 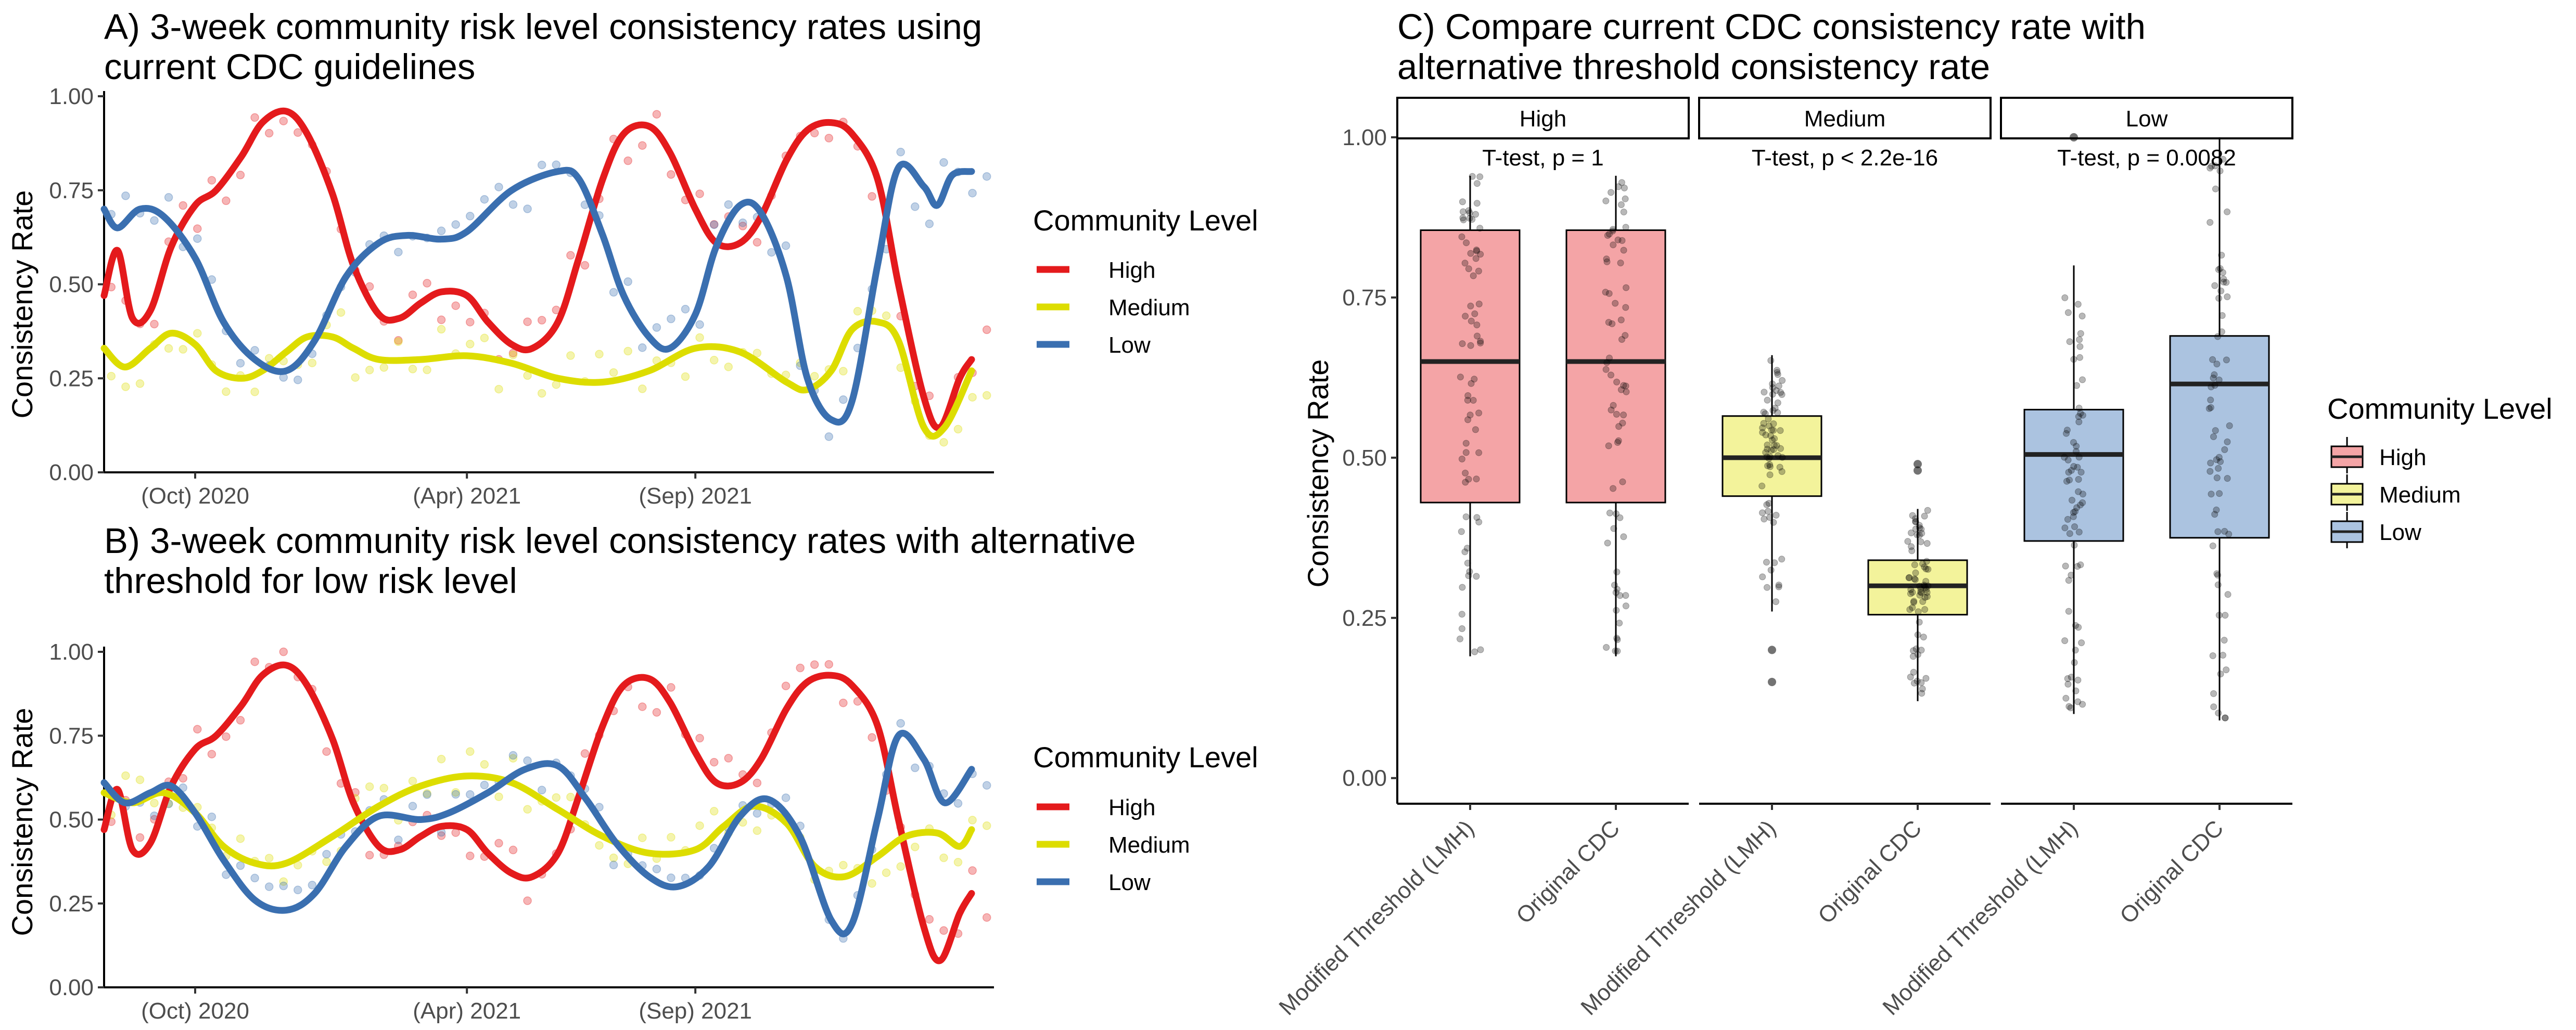 I want to click on legend-label-low: Low, so click(x=1129, y=345).